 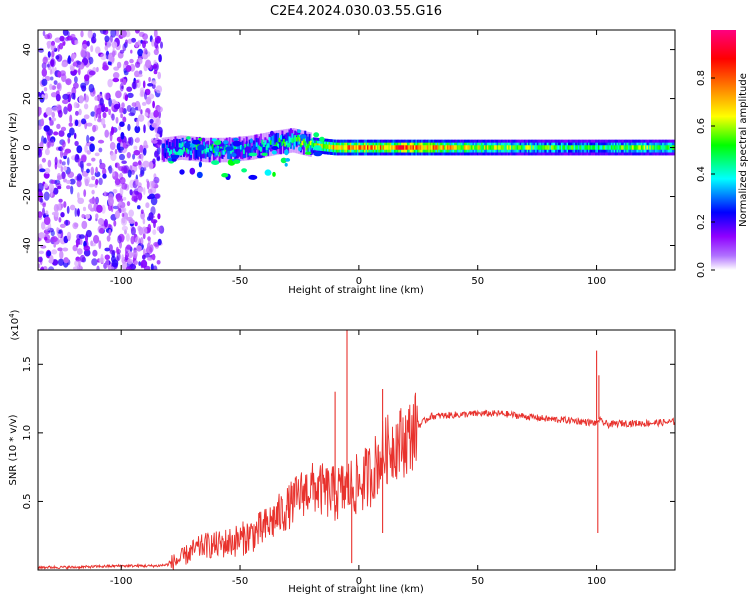 I want to click on y-tick-label: -40, so click(x=27, y=245).